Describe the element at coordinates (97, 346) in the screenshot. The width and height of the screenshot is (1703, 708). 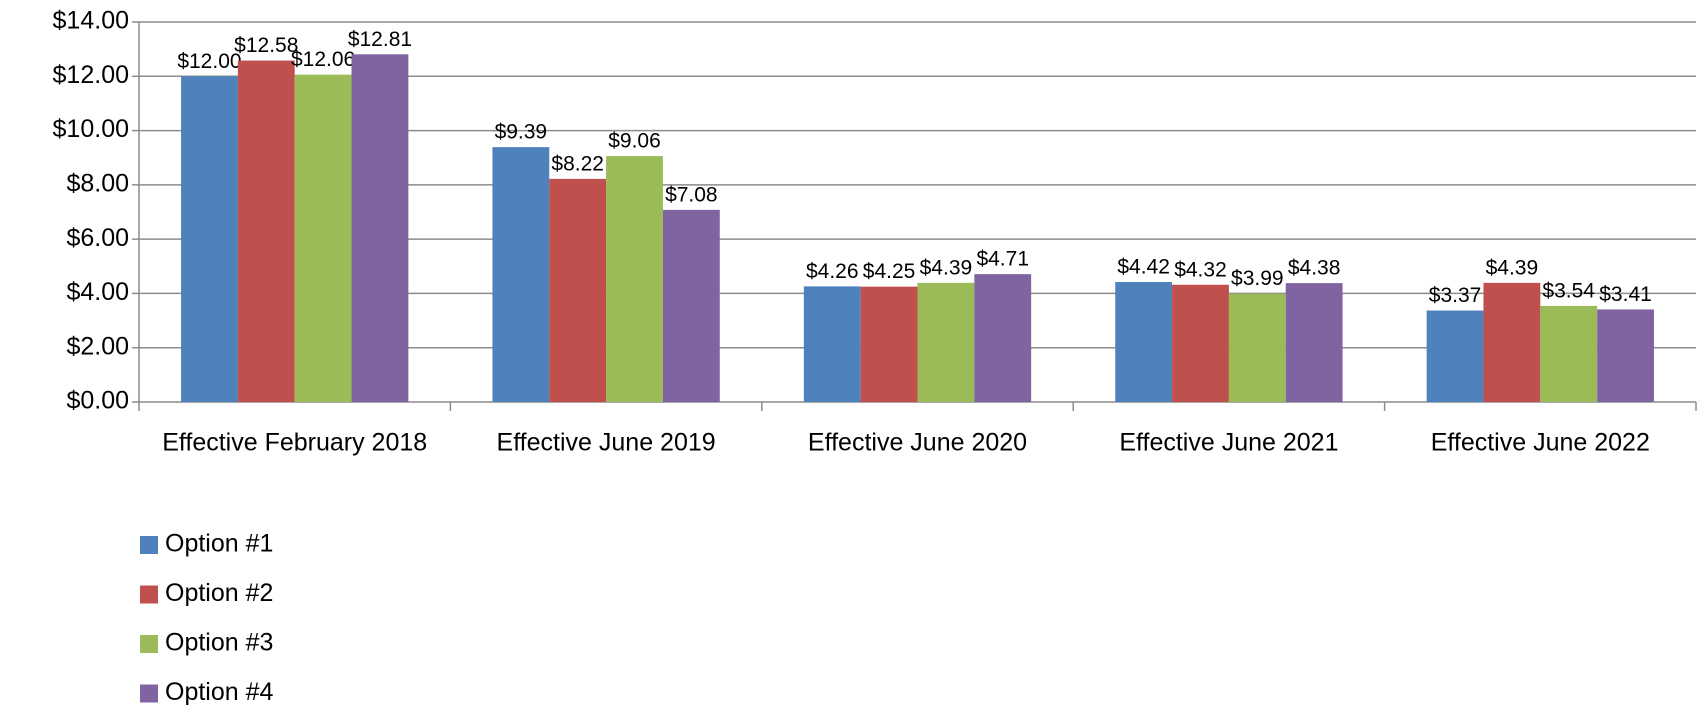
I see `y-tick-label: $2.00` at that location.